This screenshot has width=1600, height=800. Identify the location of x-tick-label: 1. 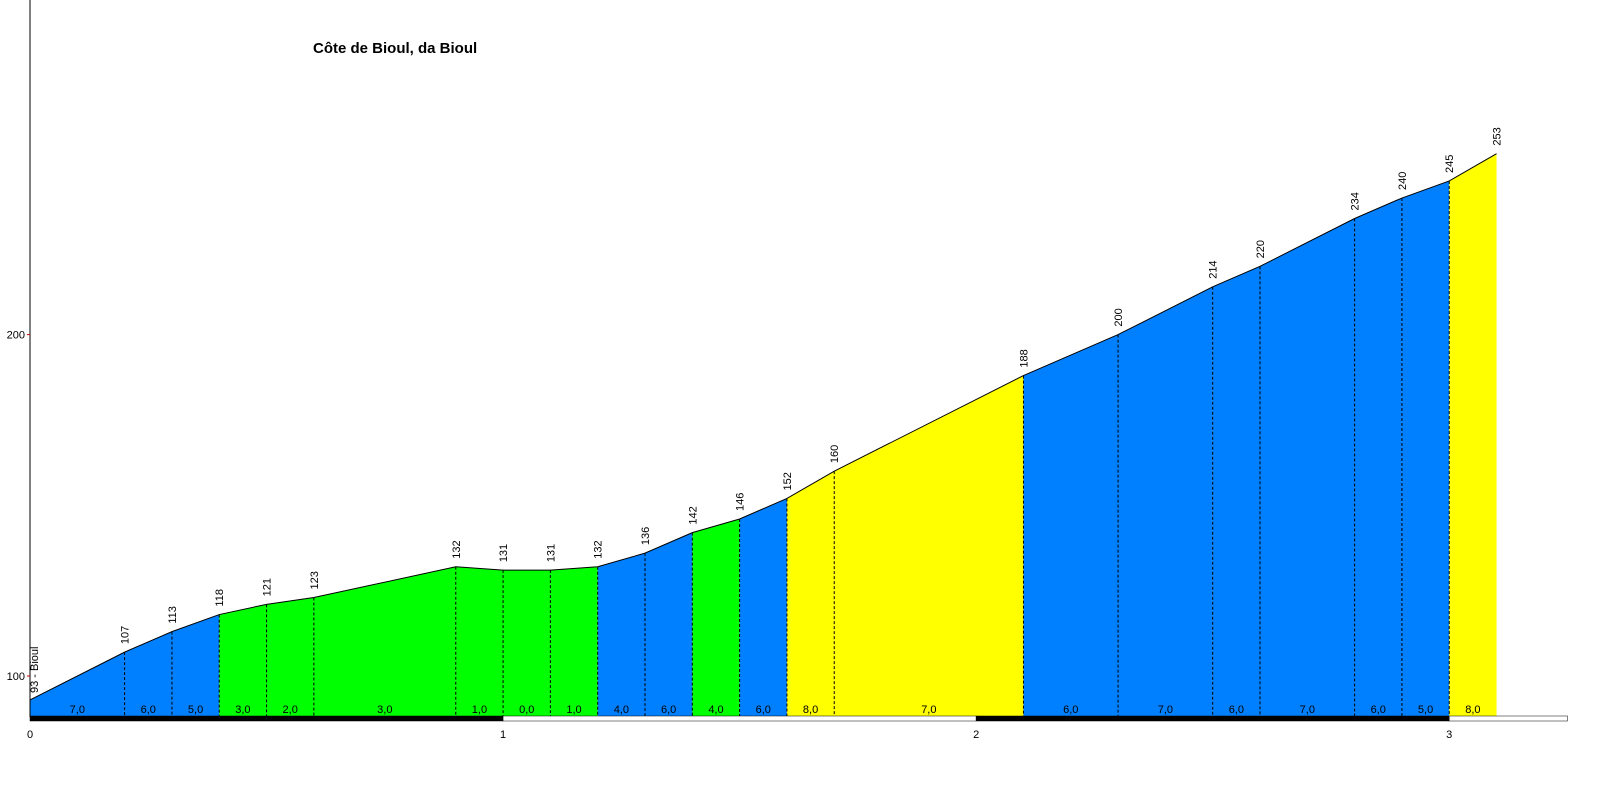
(503, 735).